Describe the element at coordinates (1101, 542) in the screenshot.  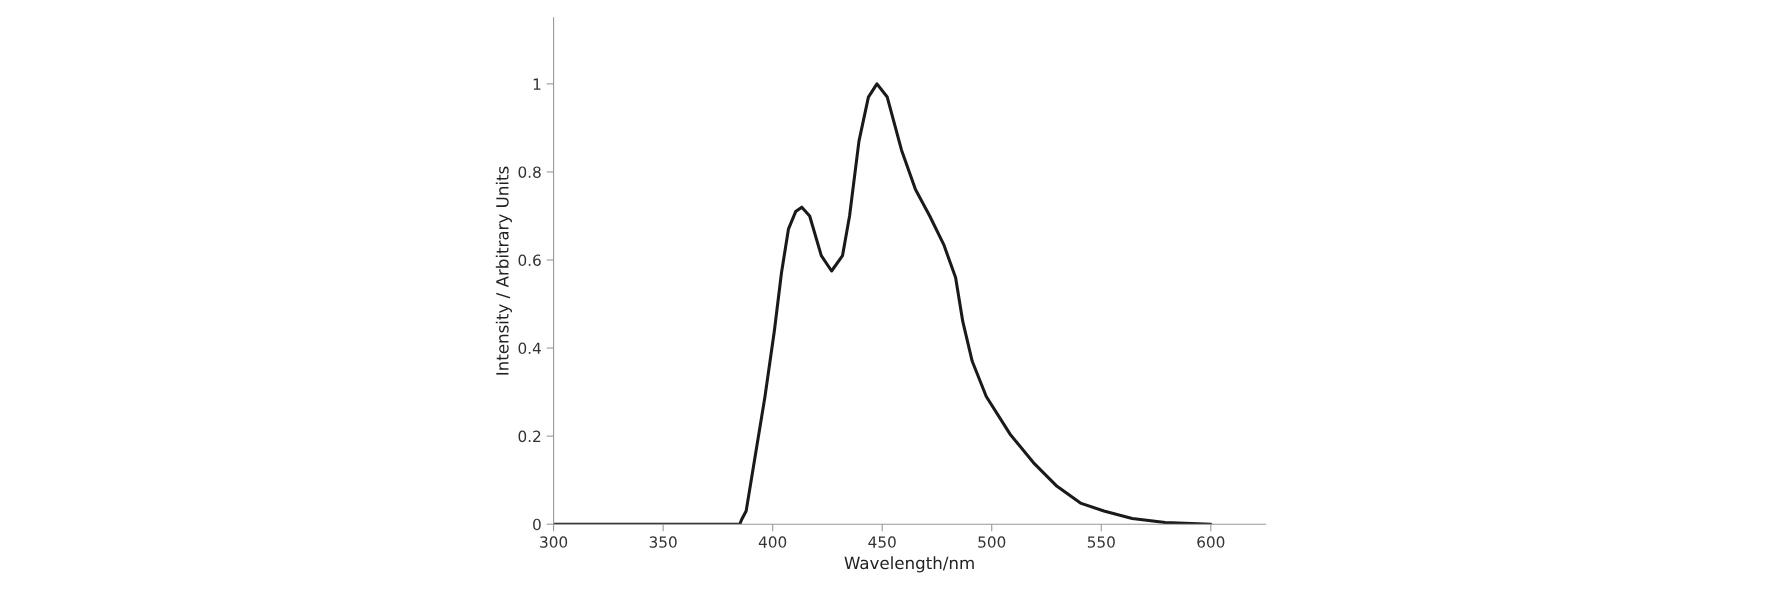
I see `x-tick-label: 550` at that location.